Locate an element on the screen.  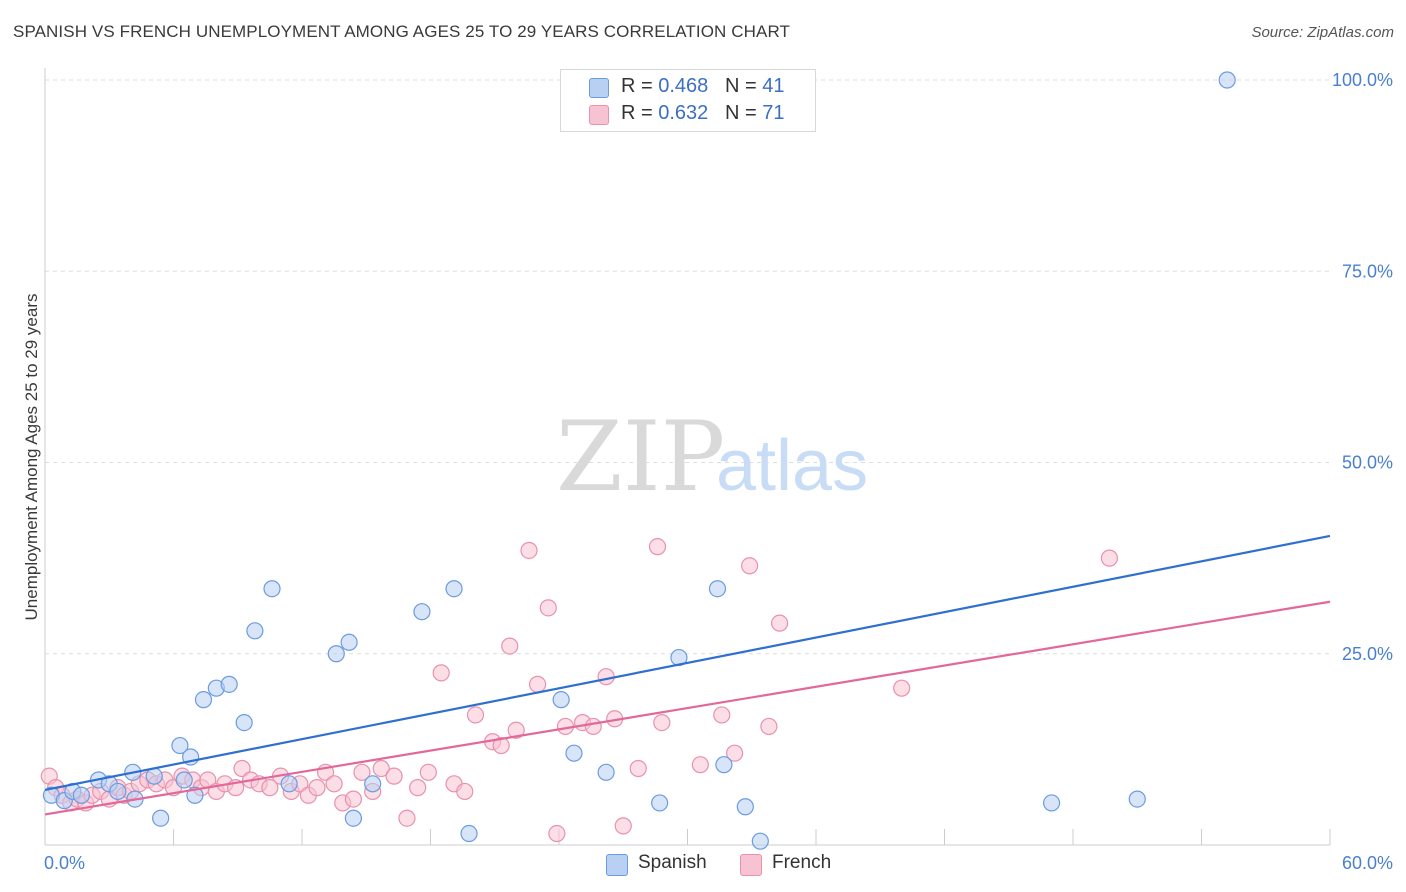
r-value: 0.632 is located at coordinates (683, 113).